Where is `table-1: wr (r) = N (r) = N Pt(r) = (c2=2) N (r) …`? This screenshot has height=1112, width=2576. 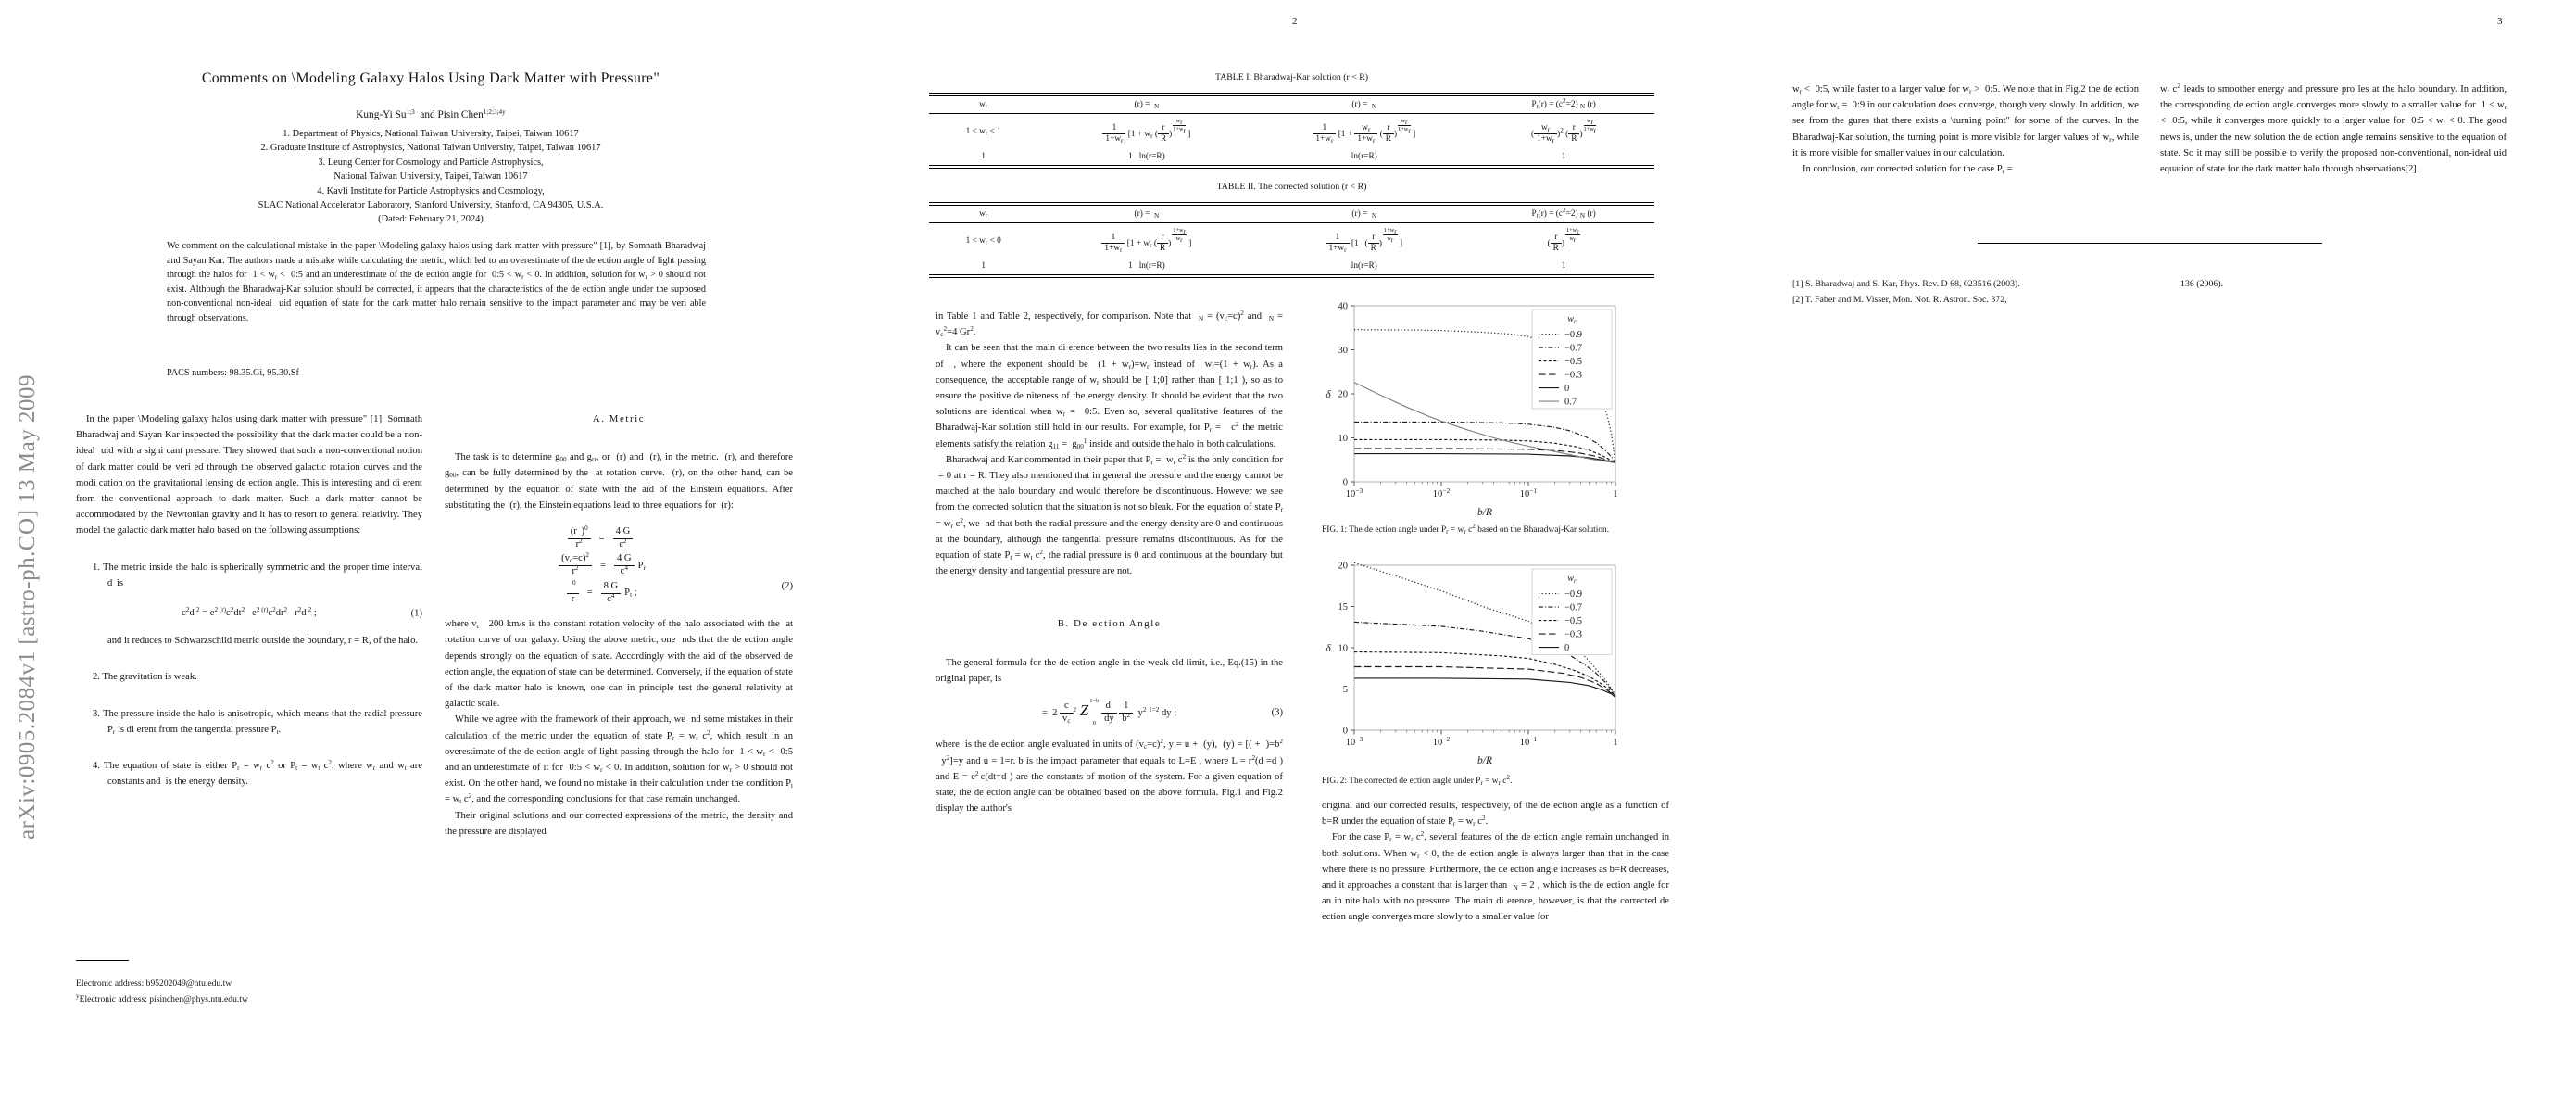 table-1: wr (r) = N (r) = N Pt(r) = (c2=2) N (r) … is located at coordinates (1291, 131).